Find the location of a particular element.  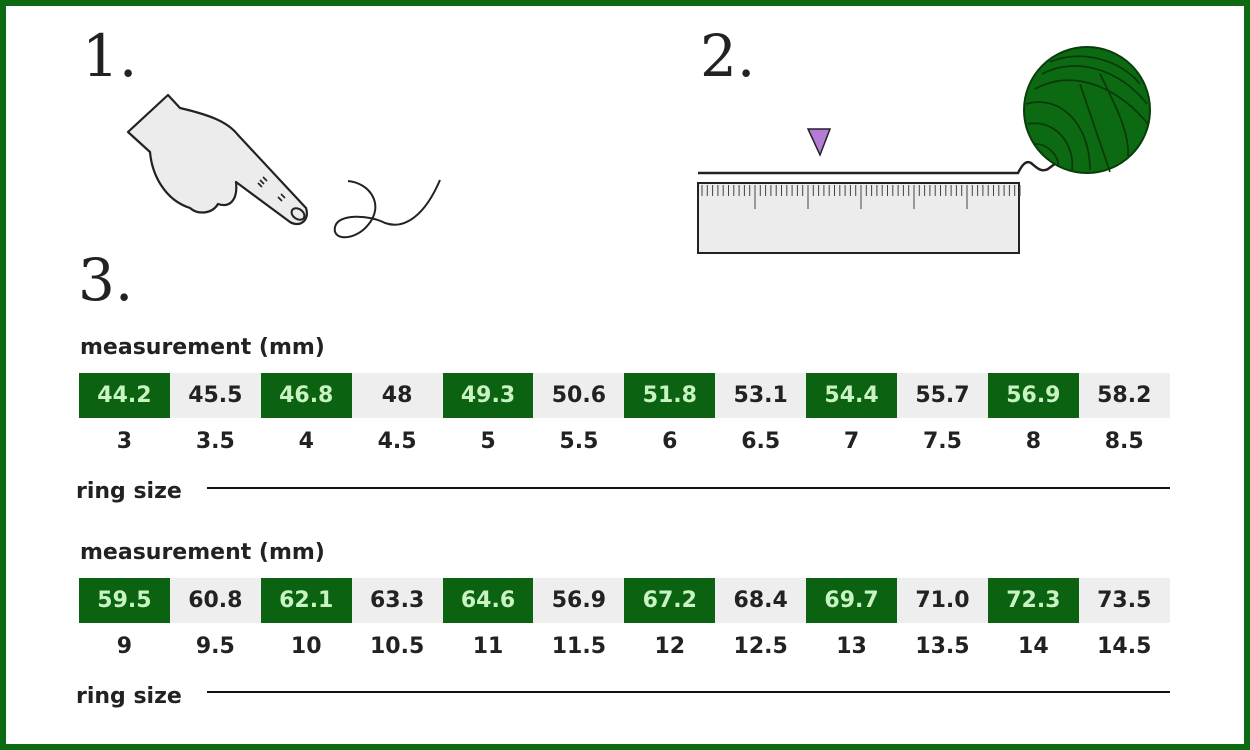

measurement-cell: 64.6 is located at coordinates (488, 600).